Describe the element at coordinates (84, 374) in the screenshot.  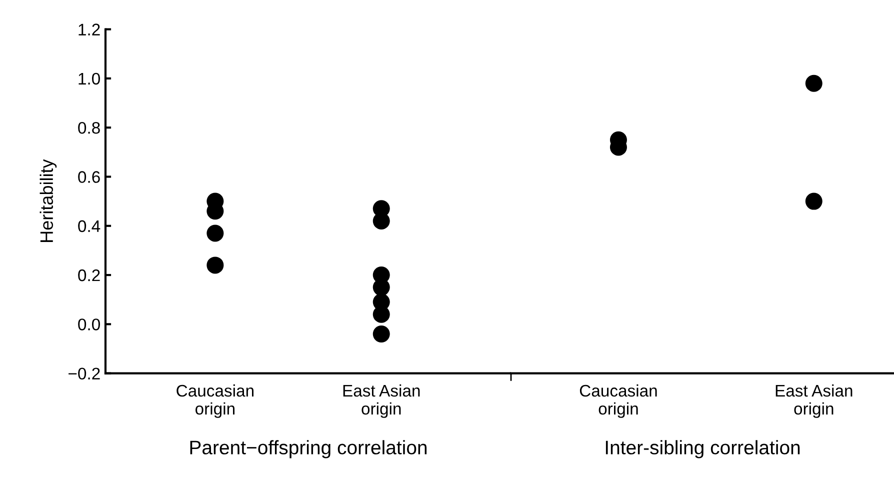
I see `y-tick-label: −0.2` at that location.